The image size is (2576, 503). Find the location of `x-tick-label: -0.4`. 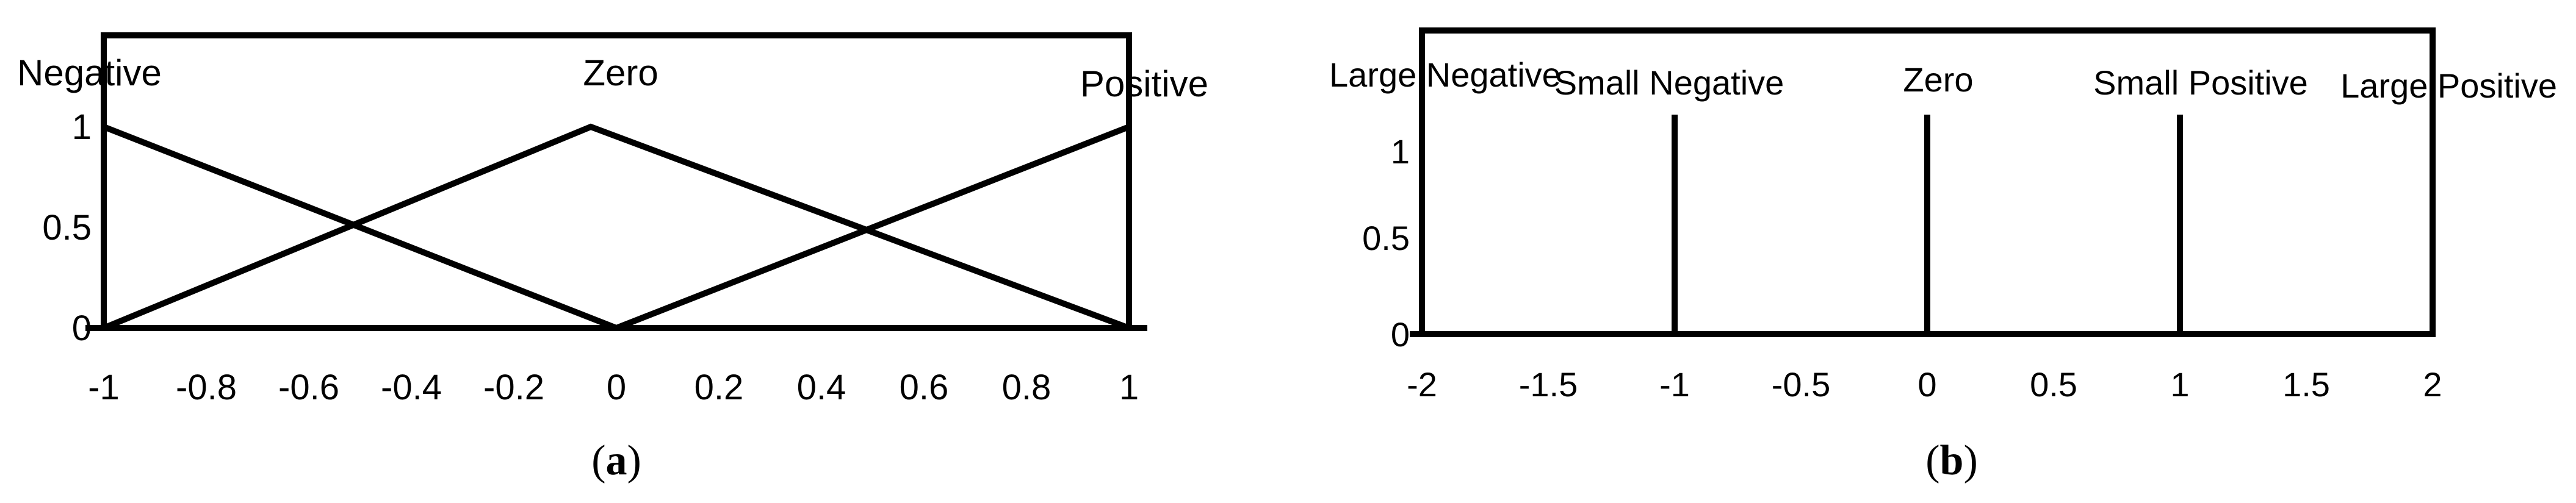

x-tick-label: -0.4 is located at coordinates (411, 387).